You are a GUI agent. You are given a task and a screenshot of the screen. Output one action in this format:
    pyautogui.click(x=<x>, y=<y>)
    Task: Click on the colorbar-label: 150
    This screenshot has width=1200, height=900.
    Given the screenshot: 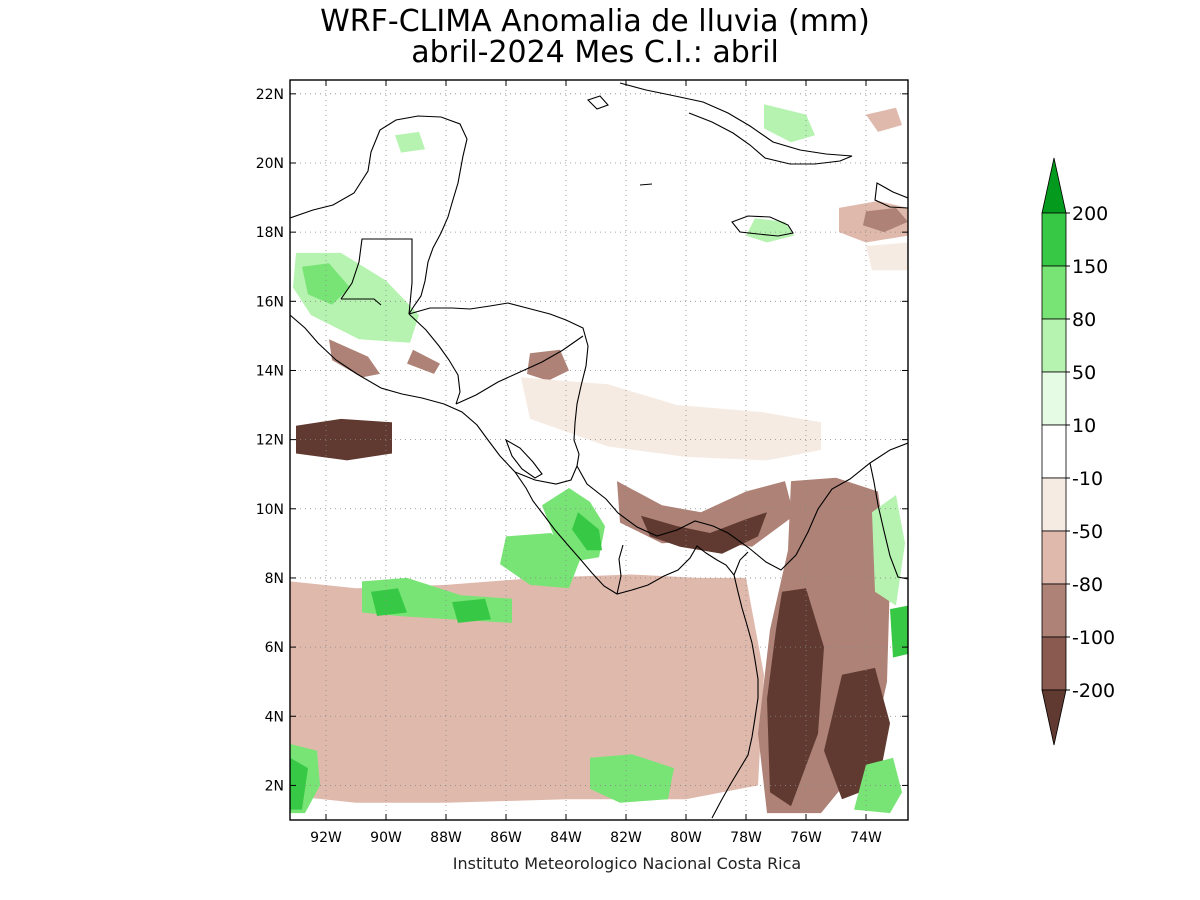 What is the action you would take?
    pyautogui.click(x=1090, y=267)
    